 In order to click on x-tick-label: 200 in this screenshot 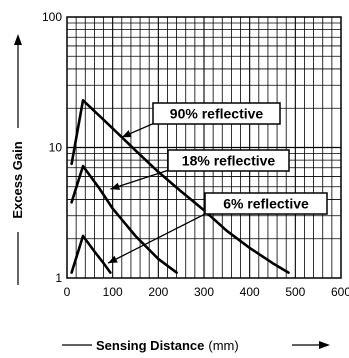, I will do `click(158, 292)`.